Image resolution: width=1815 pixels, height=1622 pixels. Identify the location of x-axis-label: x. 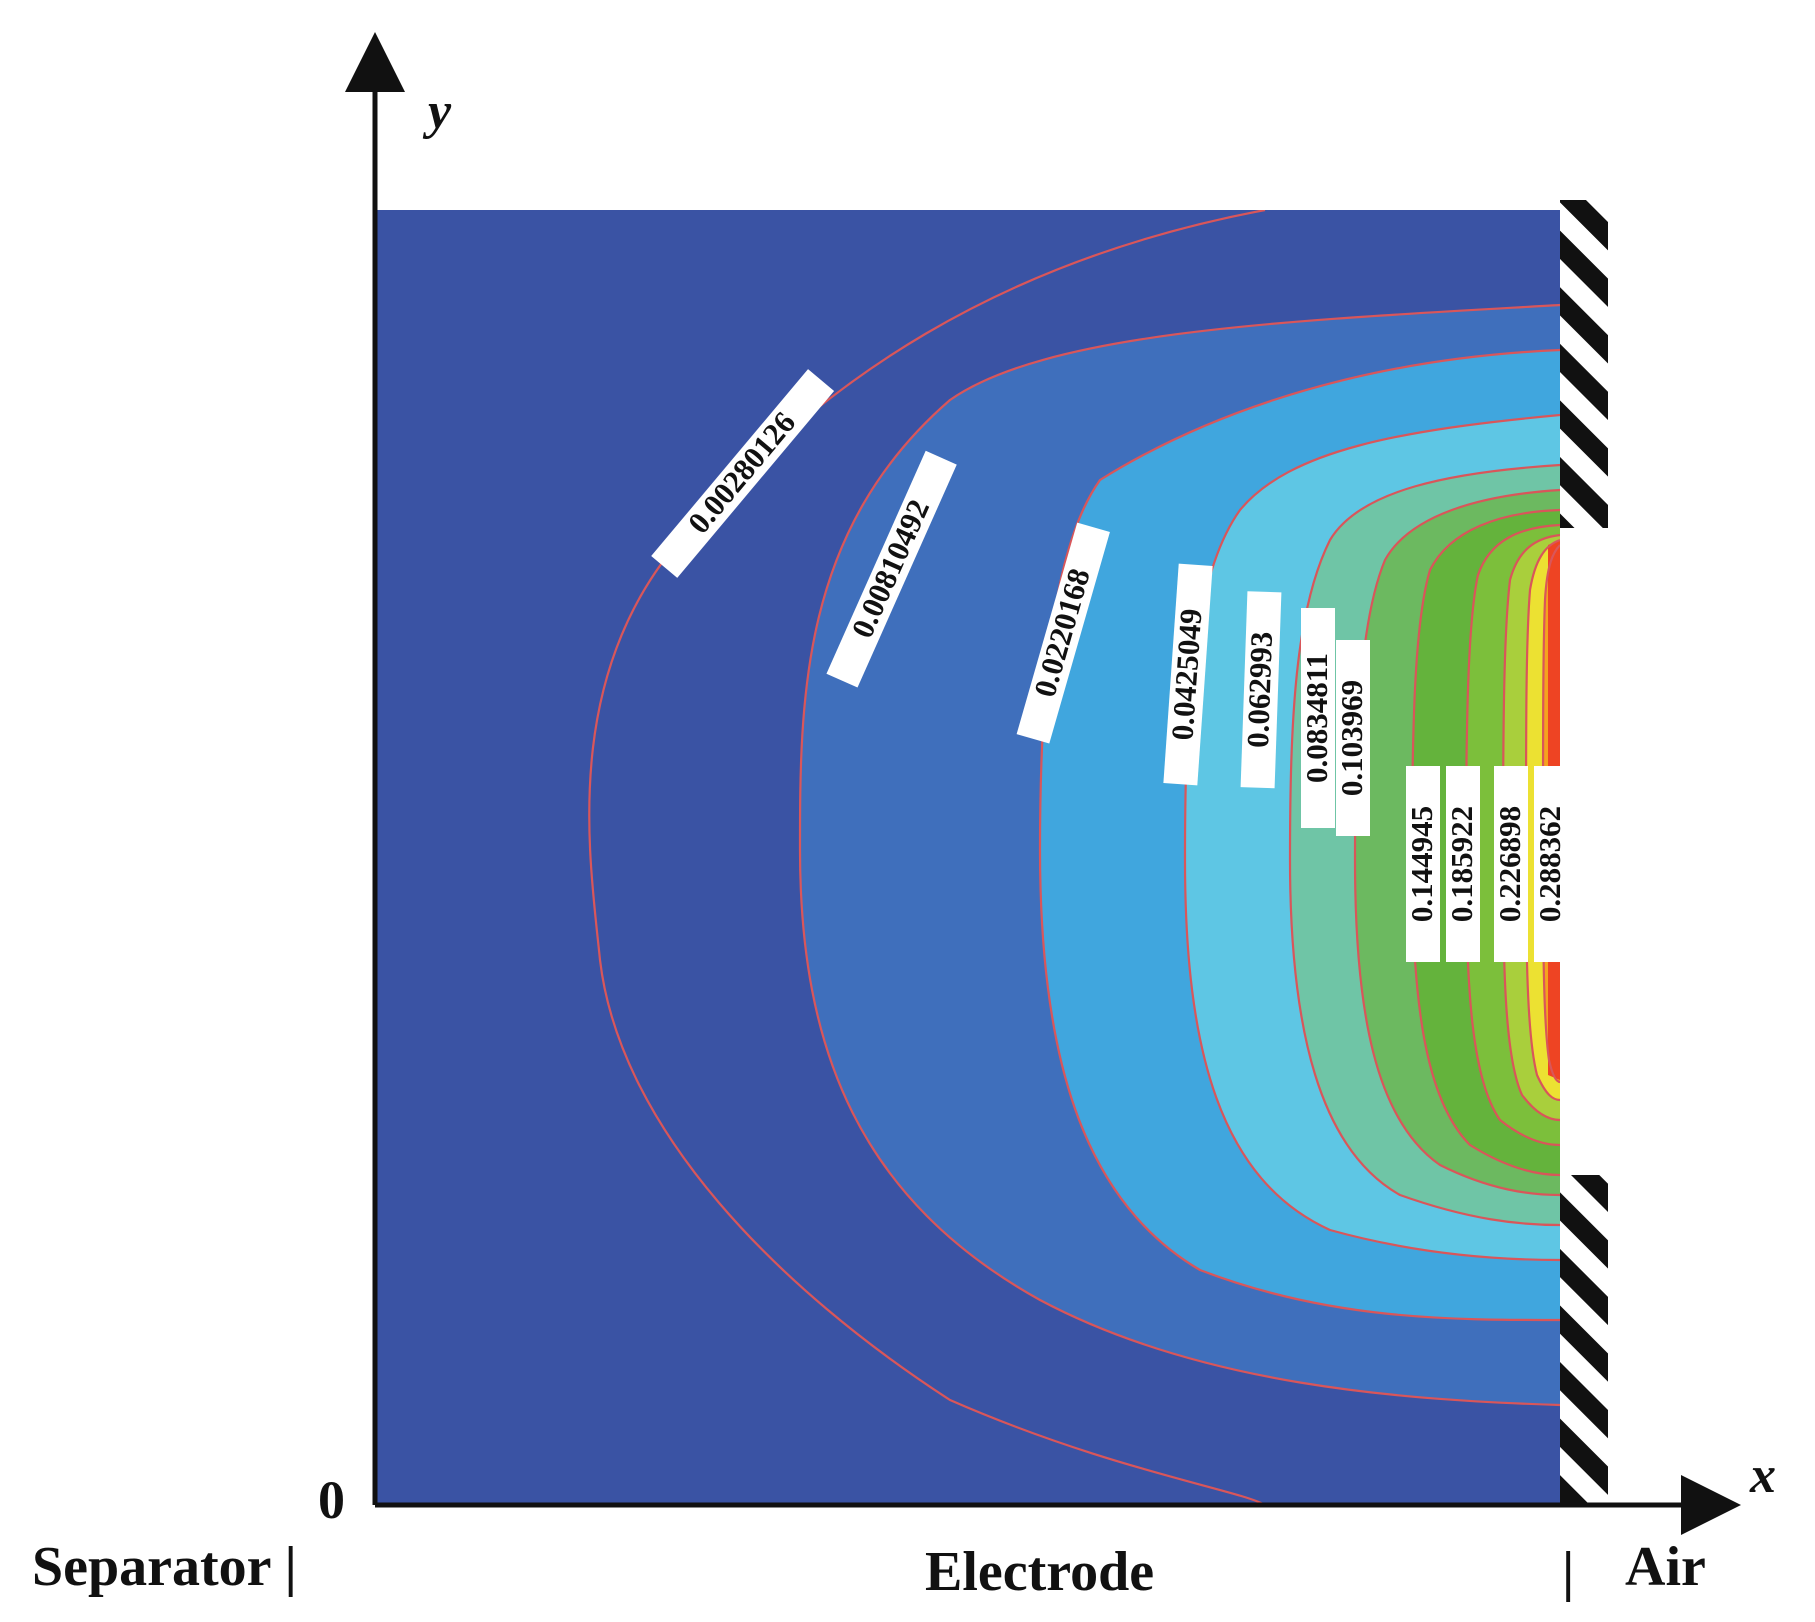
(1762, 1475).